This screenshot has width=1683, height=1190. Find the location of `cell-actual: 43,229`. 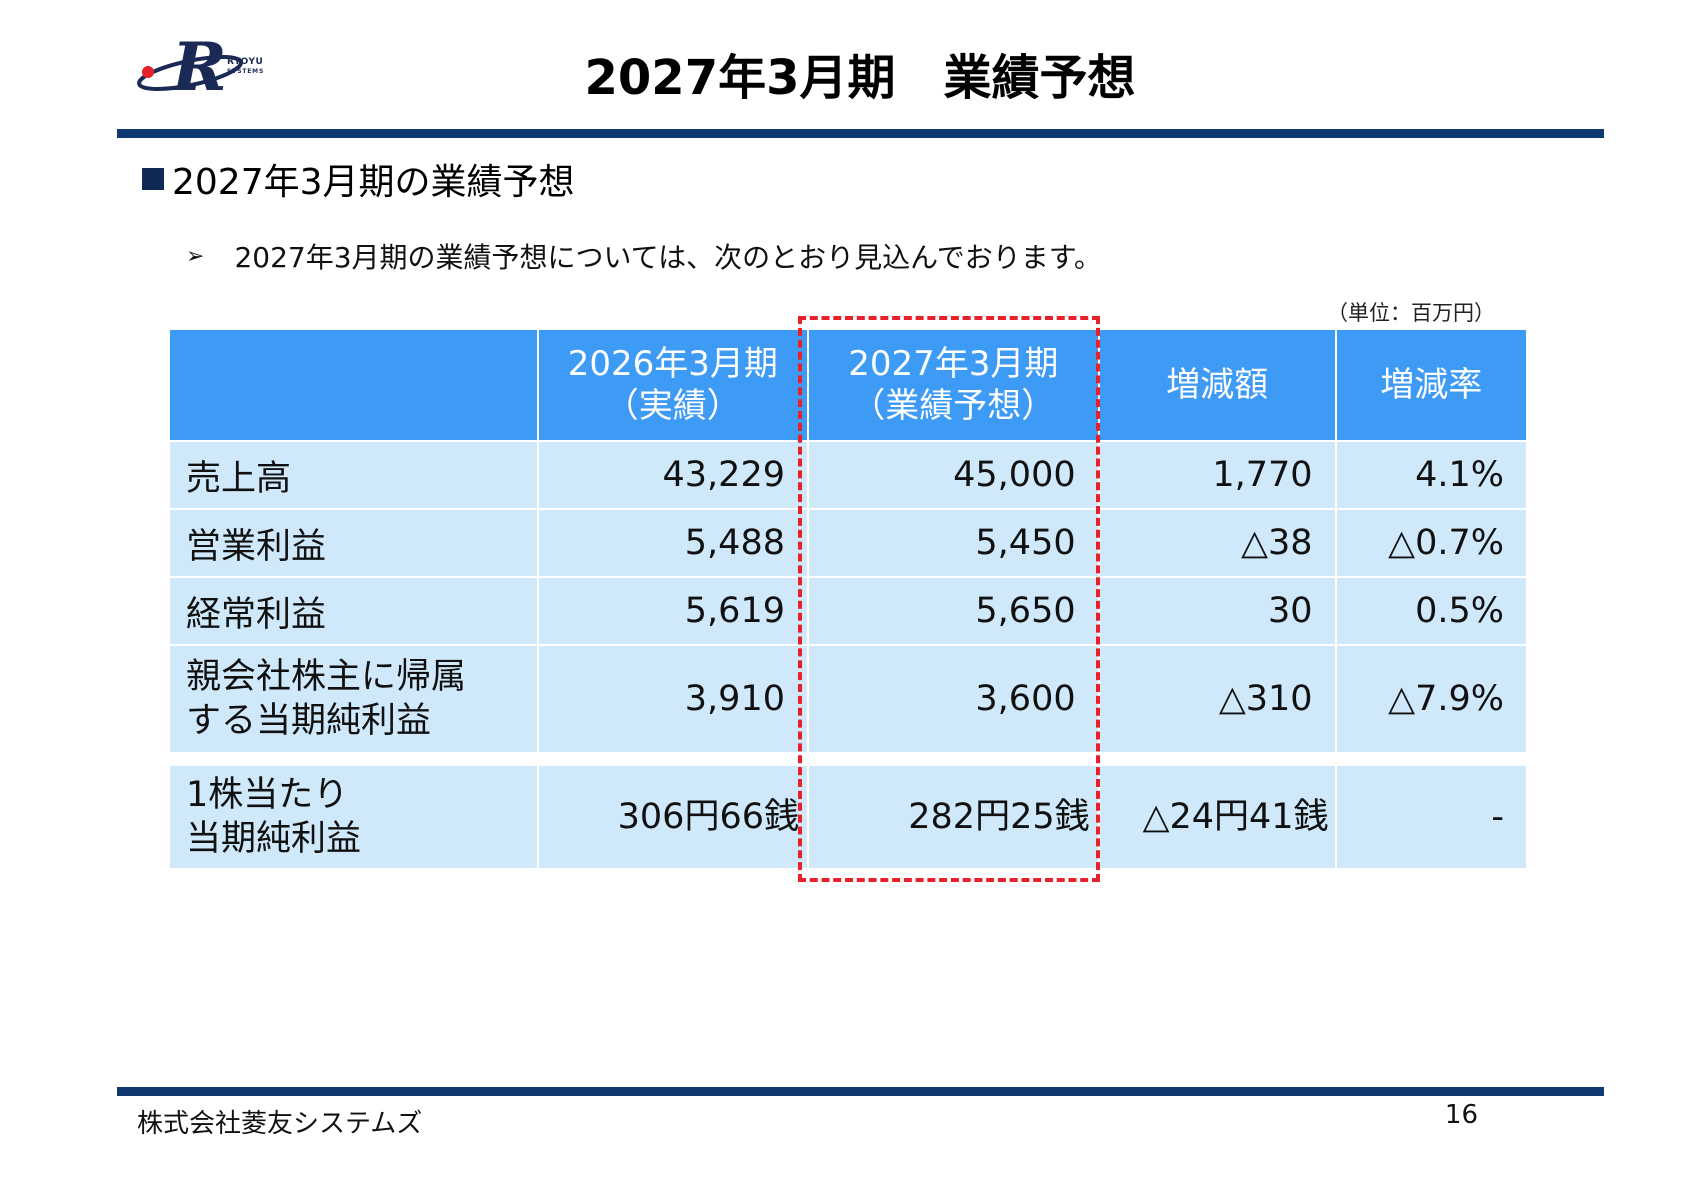

cell-actual: 43,229 is located at coordinates (672, 475).